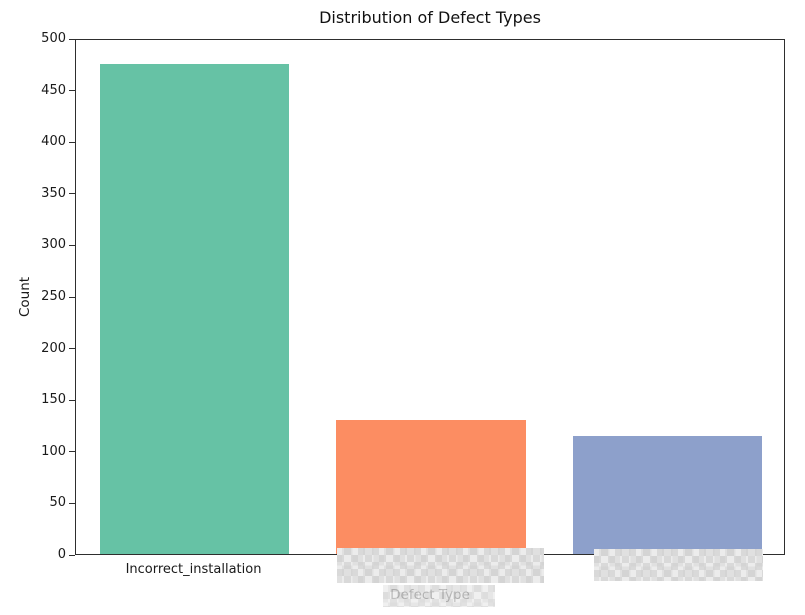 The width and height of the screenshot is (805, 615). What do you see at coordinates (57, 503) in the screenshot?
I see `y-tick-label: 50` at bounding box center [57, 503].